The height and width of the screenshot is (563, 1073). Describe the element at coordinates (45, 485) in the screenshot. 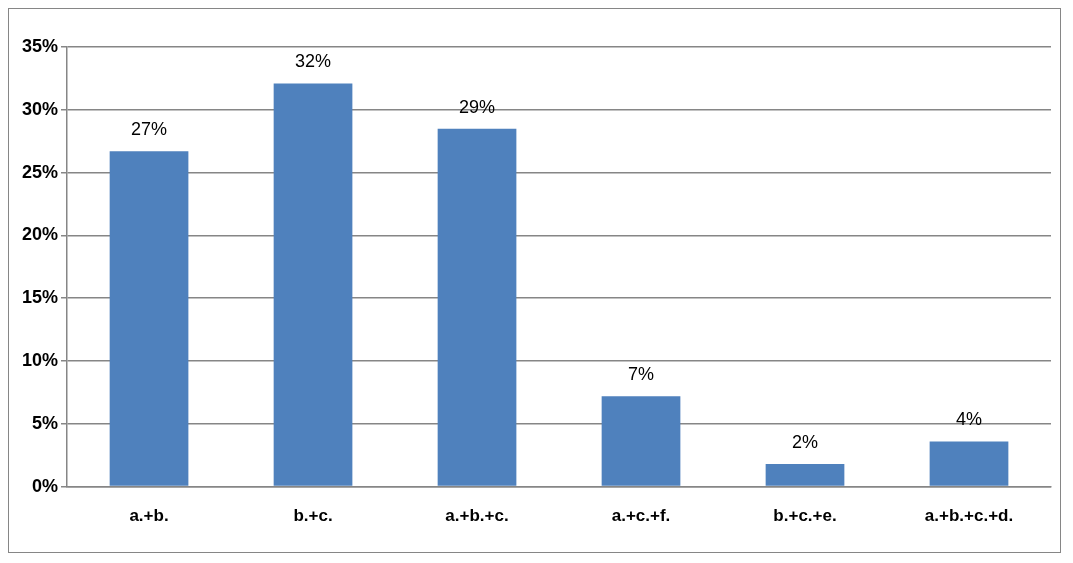

I see `y-tick-label: 0%` at that location.